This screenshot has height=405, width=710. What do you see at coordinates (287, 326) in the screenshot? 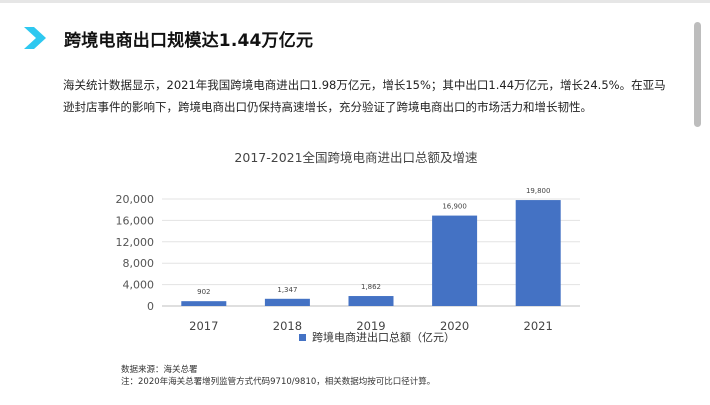
I see `x-tick-label: 2018` at bounding box center [287, 326].